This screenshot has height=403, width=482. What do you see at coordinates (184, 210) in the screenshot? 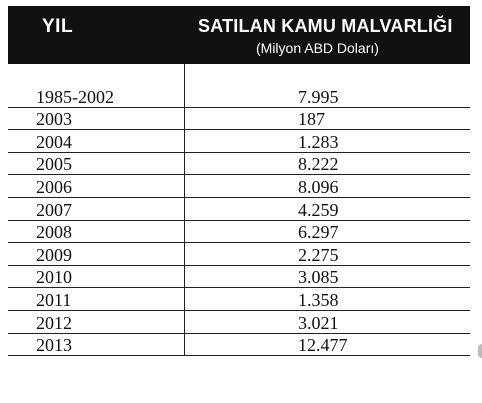
I see `column-divider` at bounding box center [184, 210].